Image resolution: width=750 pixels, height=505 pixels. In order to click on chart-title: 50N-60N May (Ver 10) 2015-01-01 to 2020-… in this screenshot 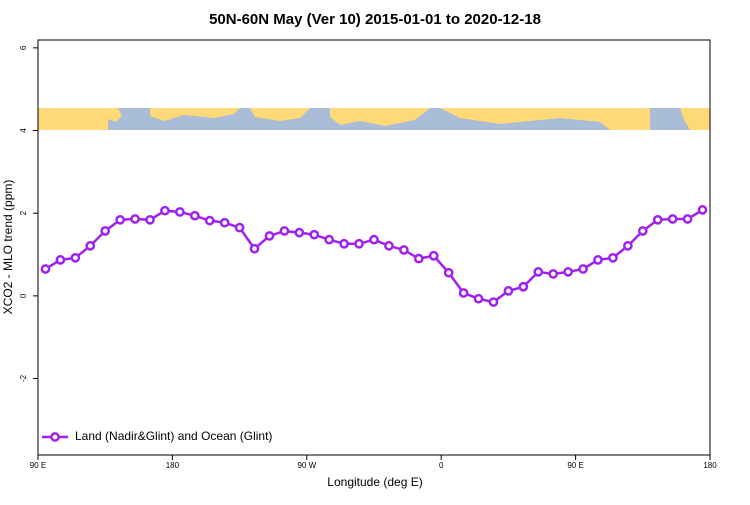, I will do `click(375, 19)`.